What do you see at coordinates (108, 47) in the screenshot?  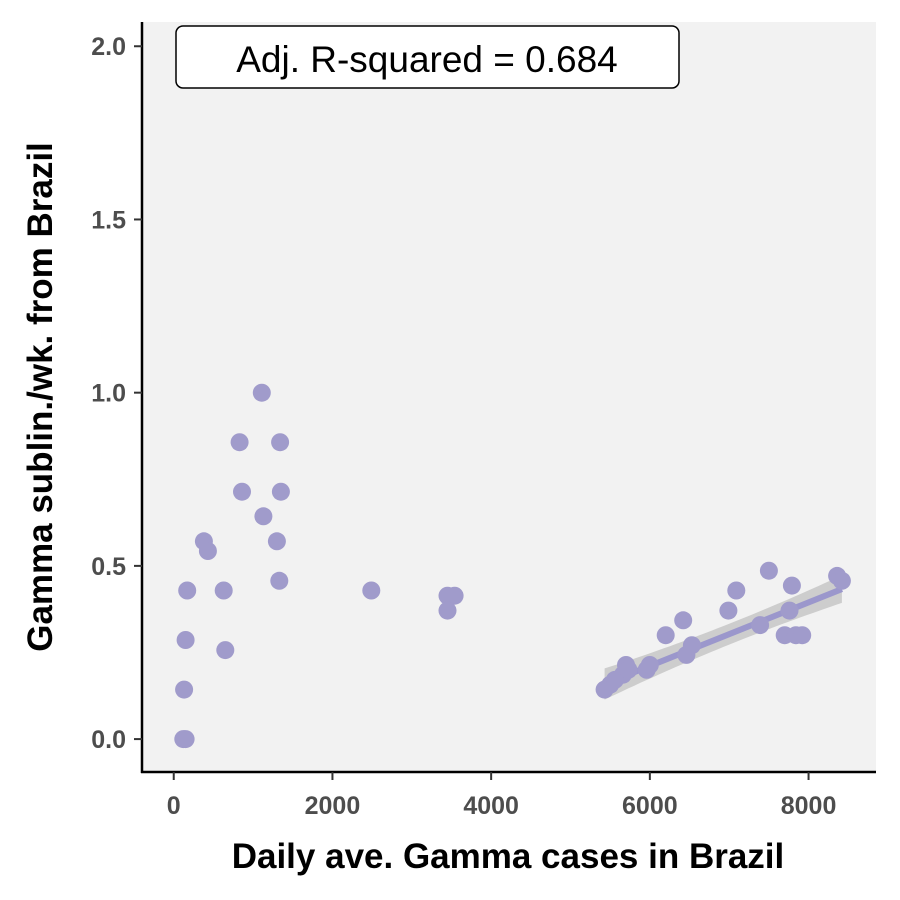 I see `y-tick-label: 2.0` at bounding box center [108, 47].